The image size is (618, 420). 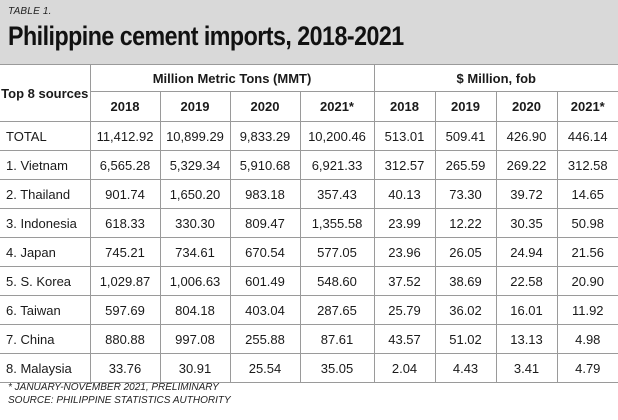 I want to click on table-cell: 35.05, so click(x=337, y=368).